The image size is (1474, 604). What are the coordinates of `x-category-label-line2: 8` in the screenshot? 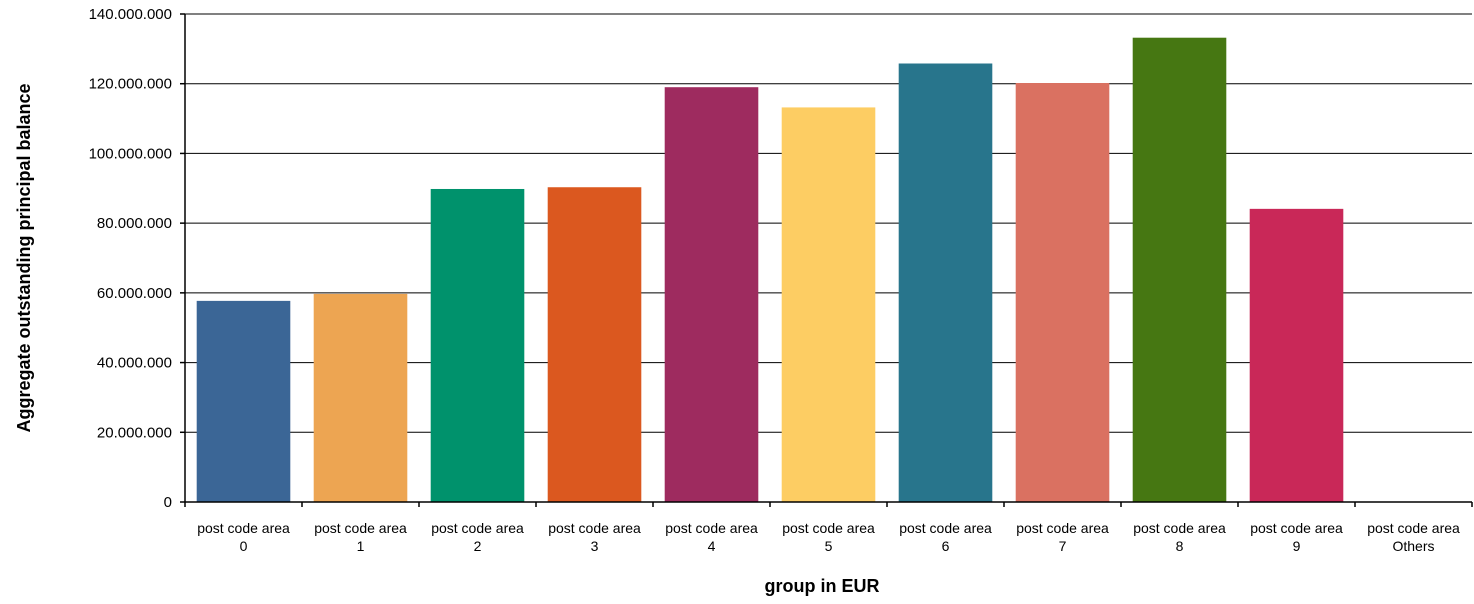 It's located at (1180, 546).